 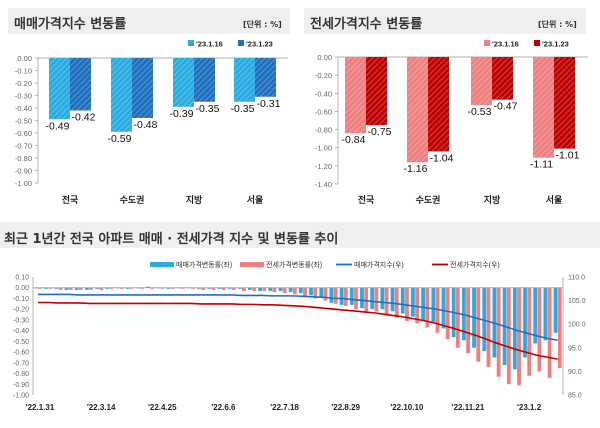 I want to click on trend-legend-swatch, so click(x=252, y=264).